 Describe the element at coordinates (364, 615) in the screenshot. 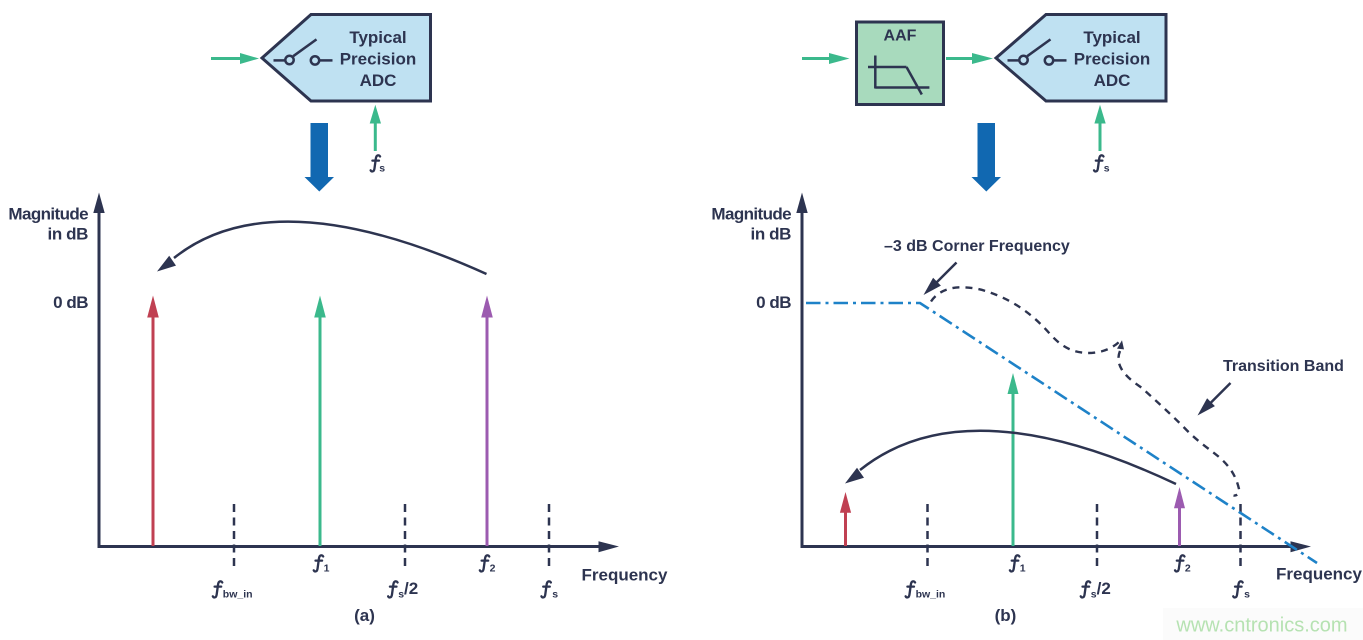

I see `svg-text: (a)` at that location.